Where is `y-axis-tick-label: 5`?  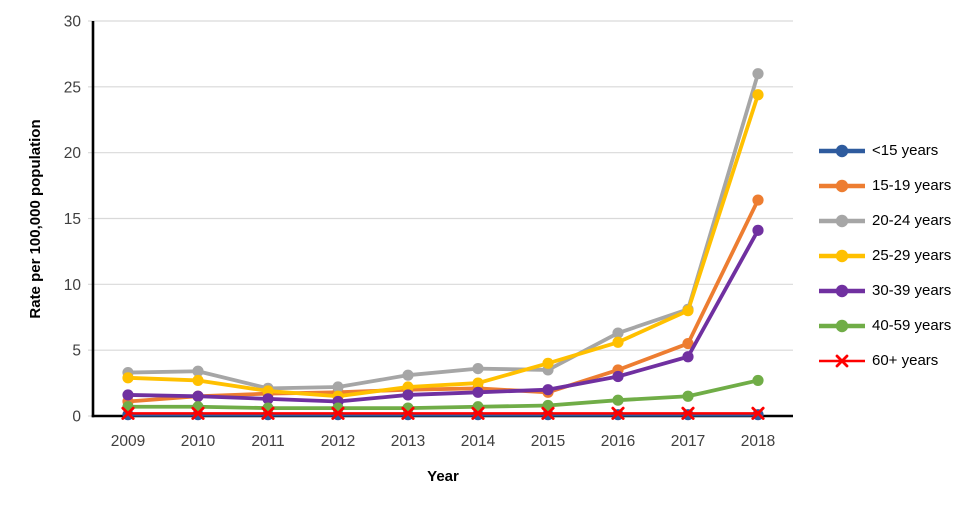 y-axis-tick-label: 5 is located at coordinates (76, 351).